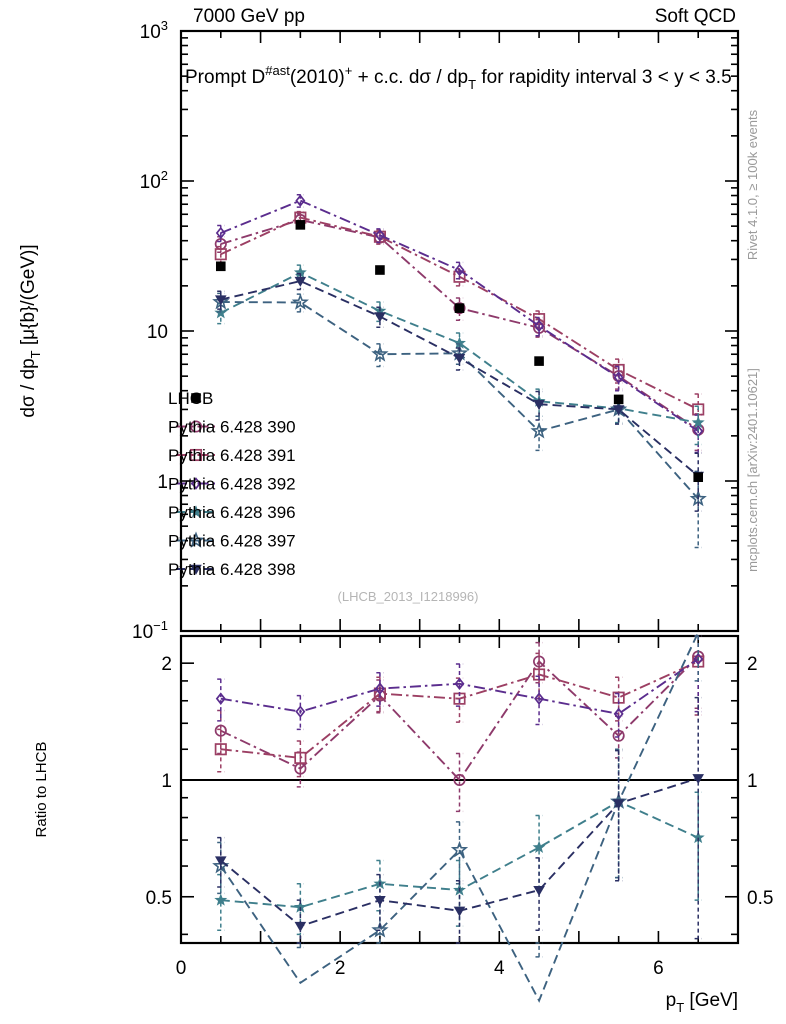 The width and height of the screenshot is (786, 1024). I want to click on y-tick-label-main: 10⁻¹, so click(150, 630).